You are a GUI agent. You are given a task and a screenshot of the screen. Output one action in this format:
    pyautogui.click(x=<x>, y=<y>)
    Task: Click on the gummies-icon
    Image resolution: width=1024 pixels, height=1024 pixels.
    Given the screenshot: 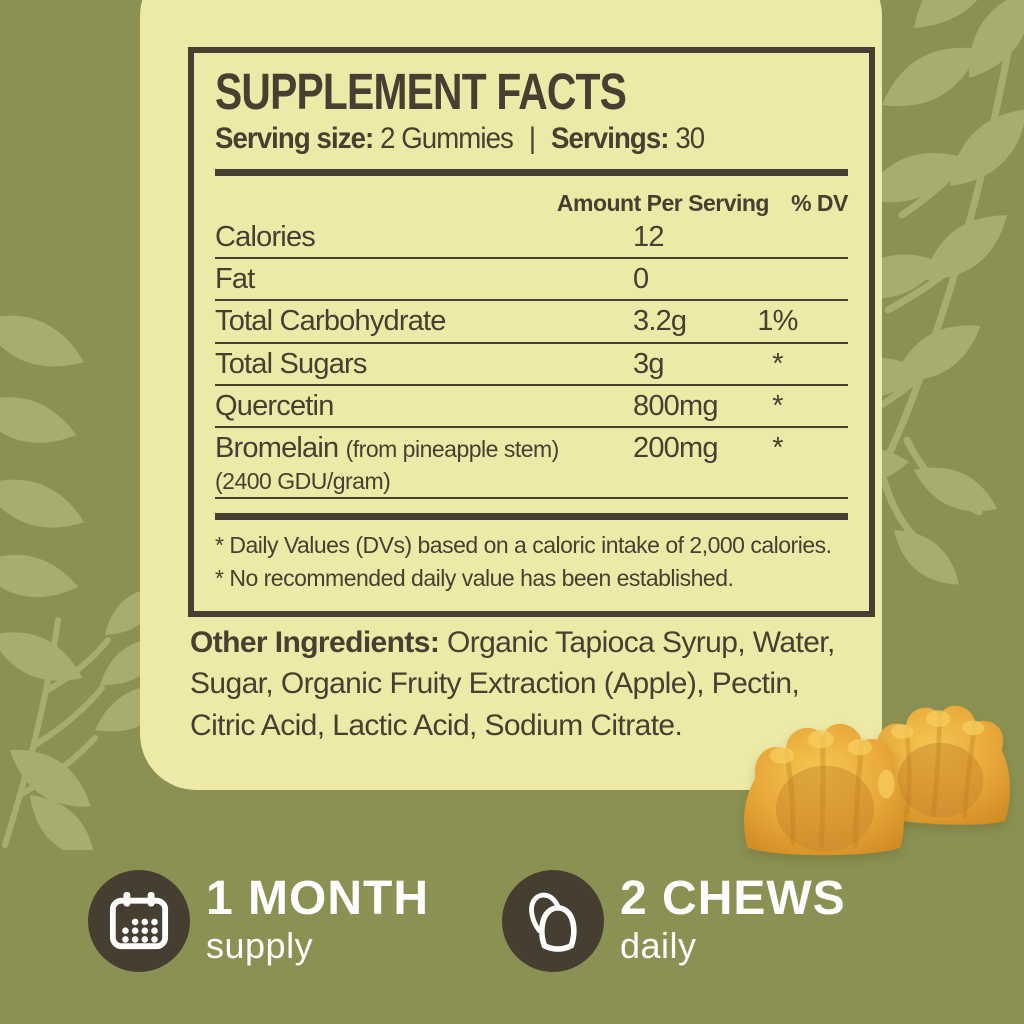 What is the action you would take?
    pyautogui.click(x=553, y=921)
    